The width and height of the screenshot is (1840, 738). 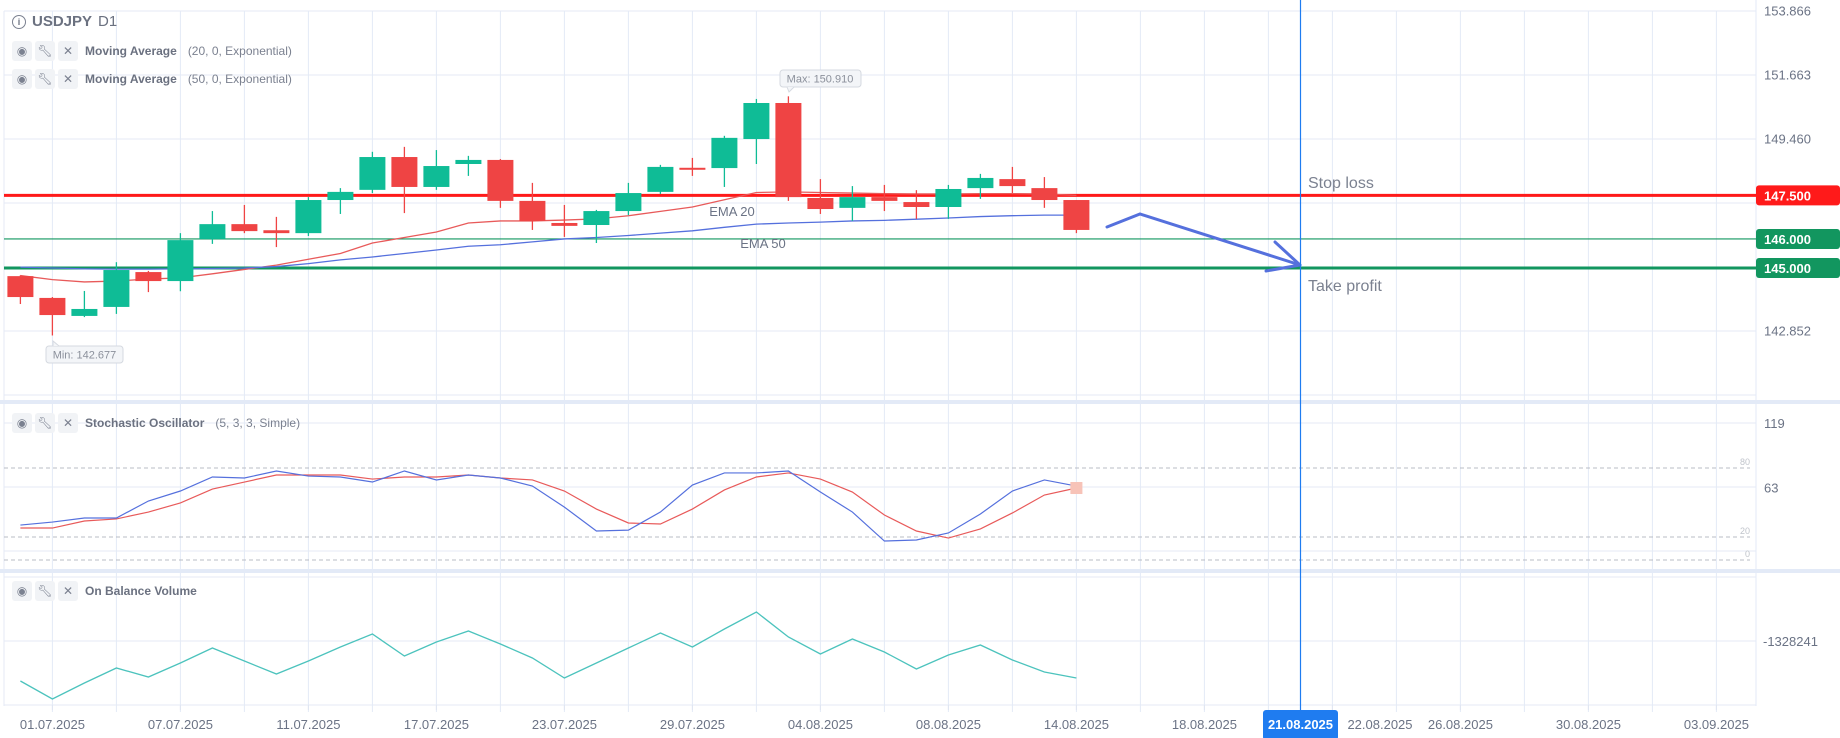 What do you see at coordinates (145, 423) in the screenshot?
I see `indicator-name: Stochastic Oscillator` at bounding box center [145, 423].